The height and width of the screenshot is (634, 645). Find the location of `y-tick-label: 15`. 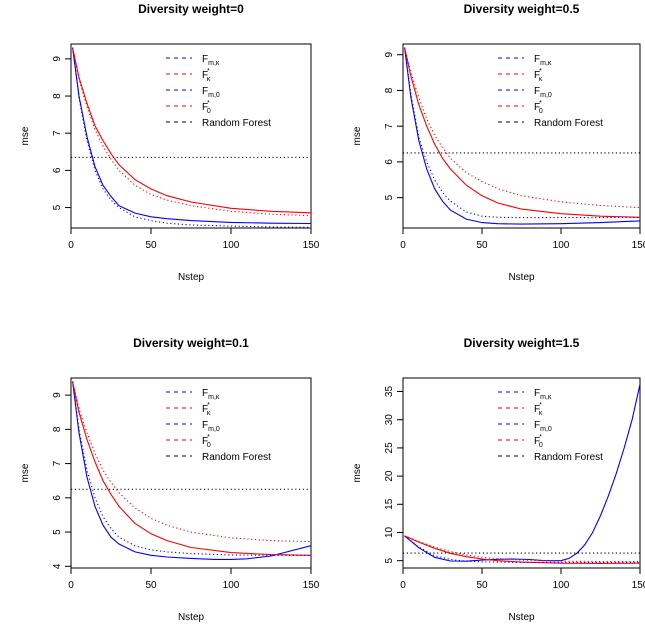

y-tick-label: 15 is located at coordinates (389, 504).